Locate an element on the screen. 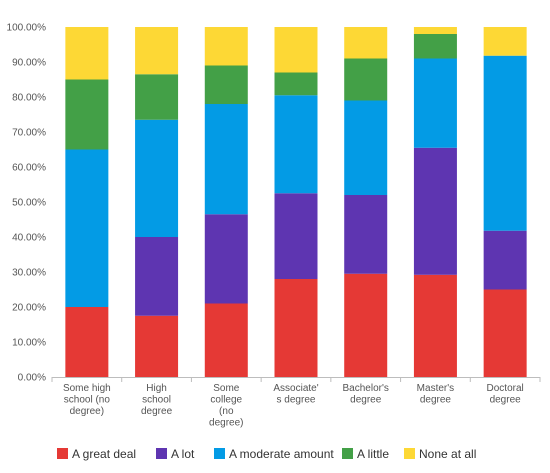  x-tick-label-line: Some high is located at coordinates (87, 388).